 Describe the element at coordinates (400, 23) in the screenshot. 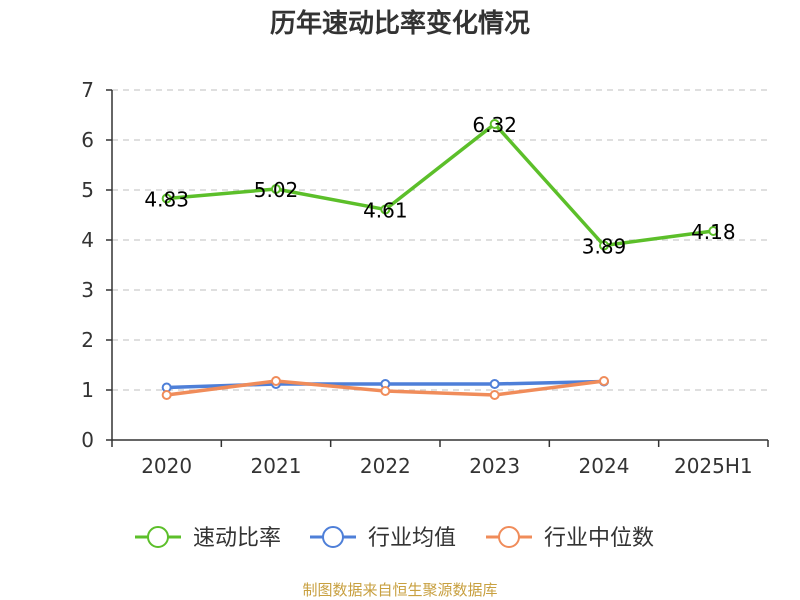

I see `chart-title: 历年速动比率变化情况` at that location.